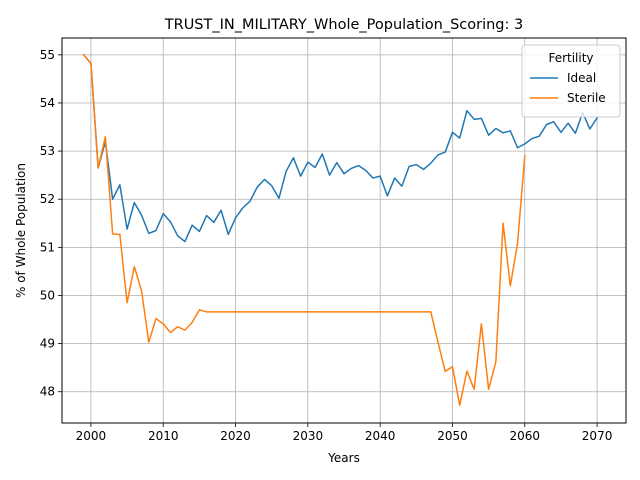  I want to click on y-tick-label: 51, so click(47, 247).